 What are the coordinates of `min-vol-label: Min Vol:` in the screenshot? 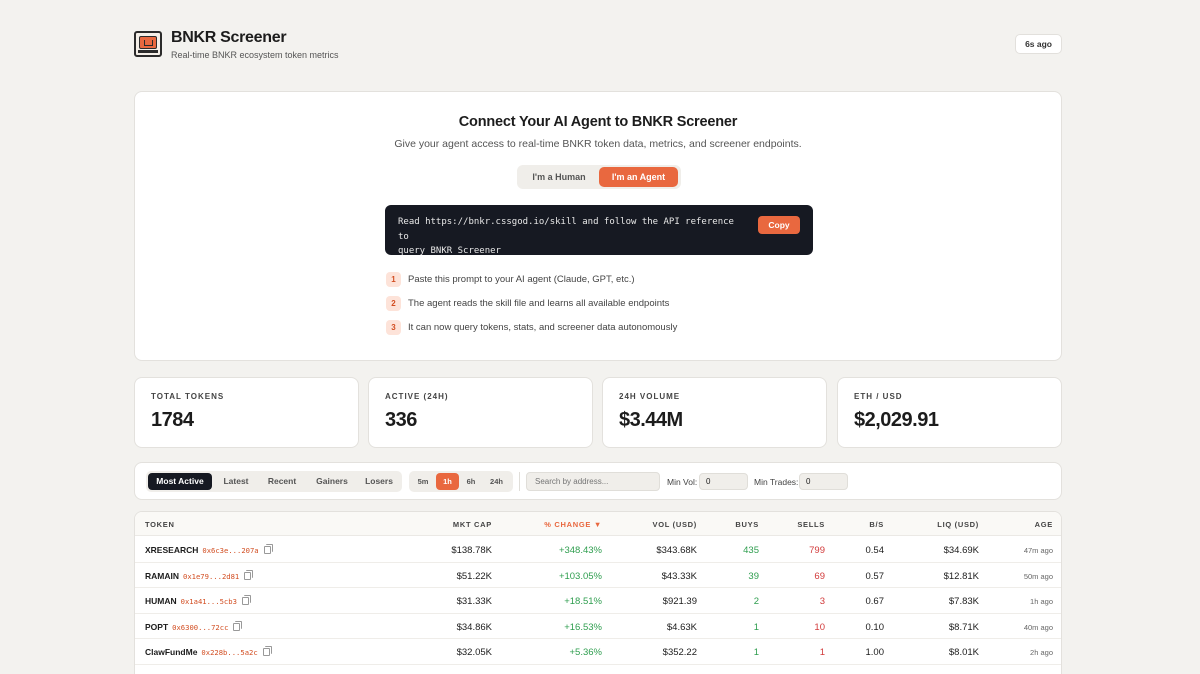 It's located at (682, 482).